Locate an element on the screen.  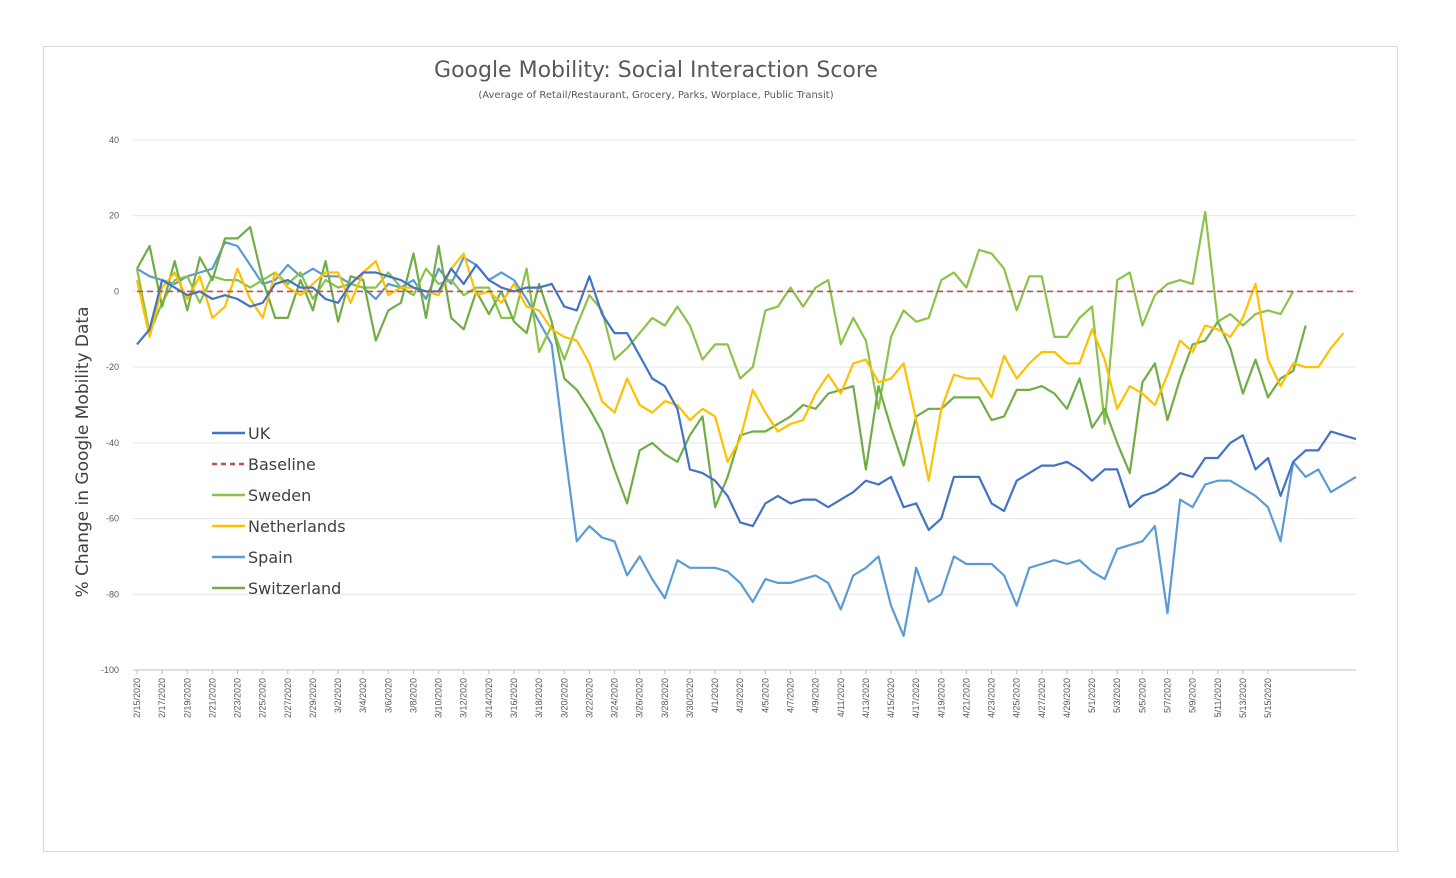
y-tick-label: -100 is located at coordinates (110, 670).